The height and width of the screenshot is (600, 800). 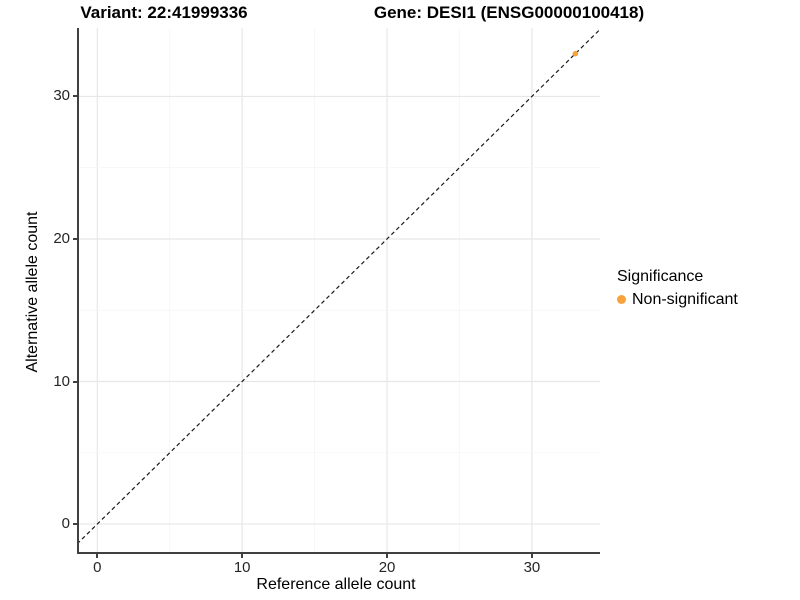 I want to click on x-tick-label: 10, so click(x=242, y=567).